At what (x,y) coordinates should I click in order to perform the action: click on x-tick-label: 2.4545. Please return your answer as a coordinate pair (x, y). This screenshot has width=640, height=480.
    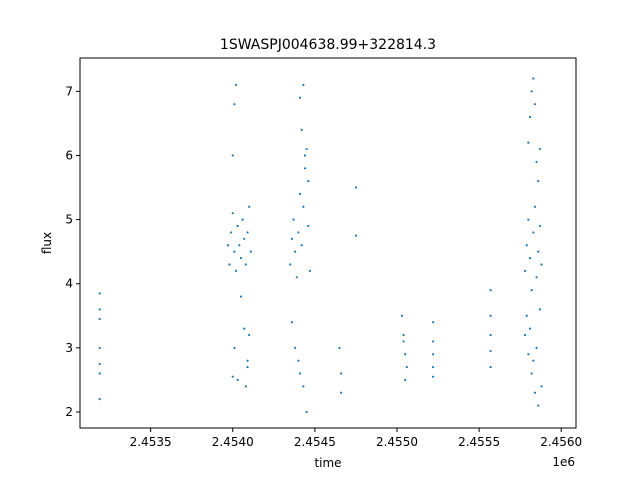
    Looking at the image, I should click on (315, 442).